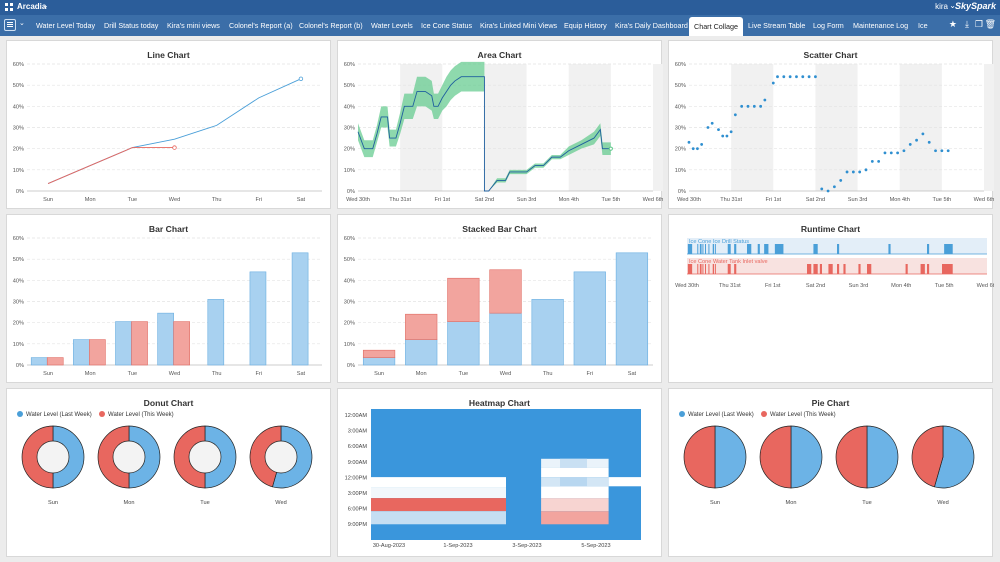 The image size is (1000, 562). Describe the element at coordinates (90, 374) in the screenshot. I see `x-tick-label: Mon` at that location.